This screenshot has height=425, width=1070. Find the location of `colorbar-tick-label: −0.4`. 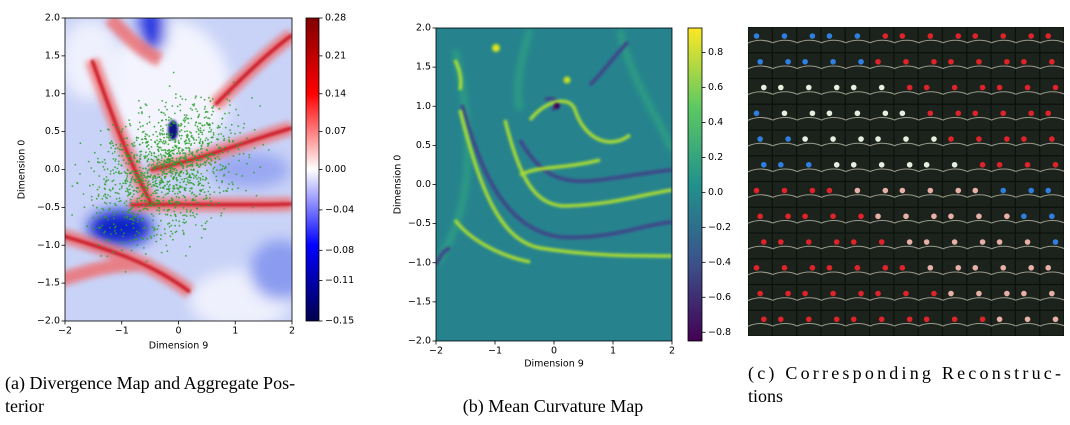

colorbar-tick-label: −0.4 is located at coordinates (719, 262).